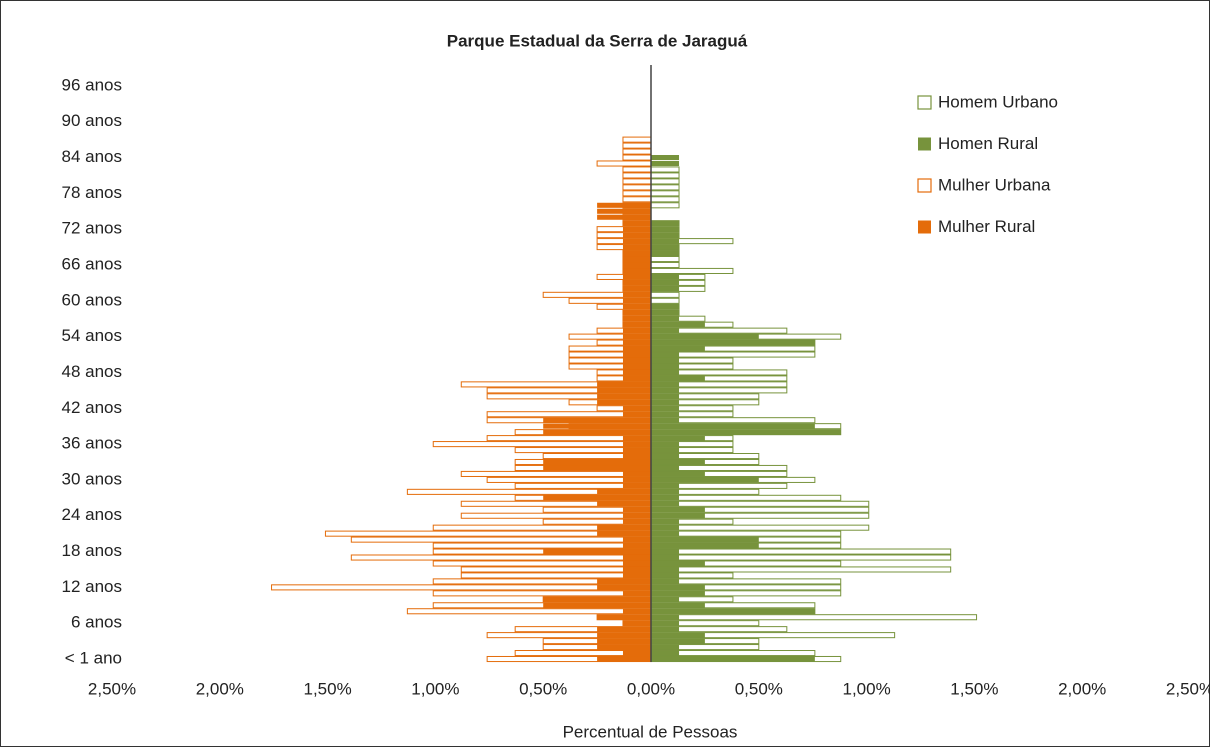 The width and height of the screenshot is (1210, 747). What do you see at coordinates (92, 192) in the screenshot?
I see `y-tick-label: 78 anos` at bounding box center [92, 192].